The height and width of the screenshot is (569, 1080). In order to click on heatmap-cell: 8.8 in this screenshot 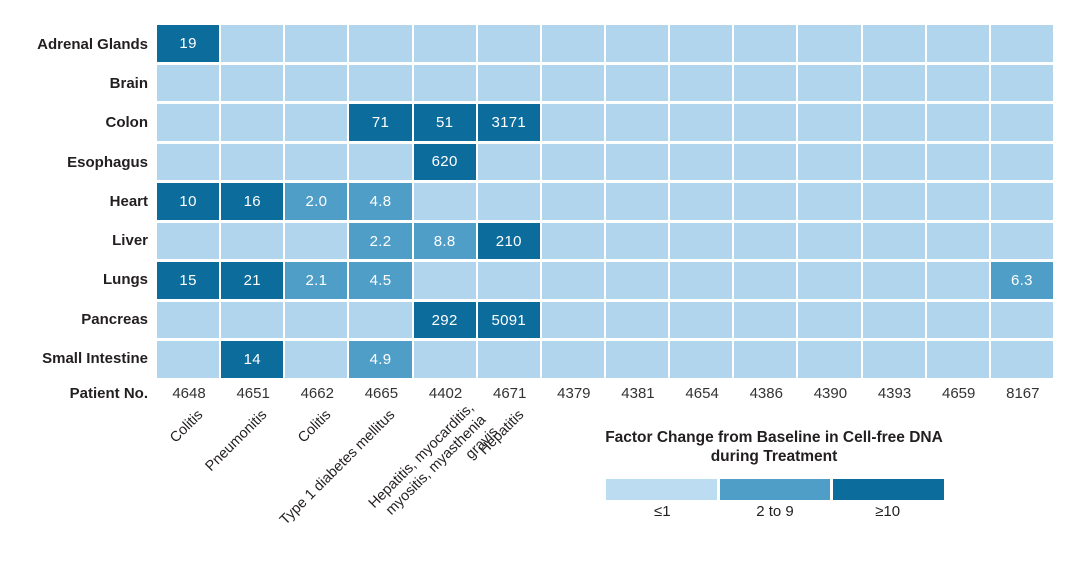, I will do `click(444, 241)`.